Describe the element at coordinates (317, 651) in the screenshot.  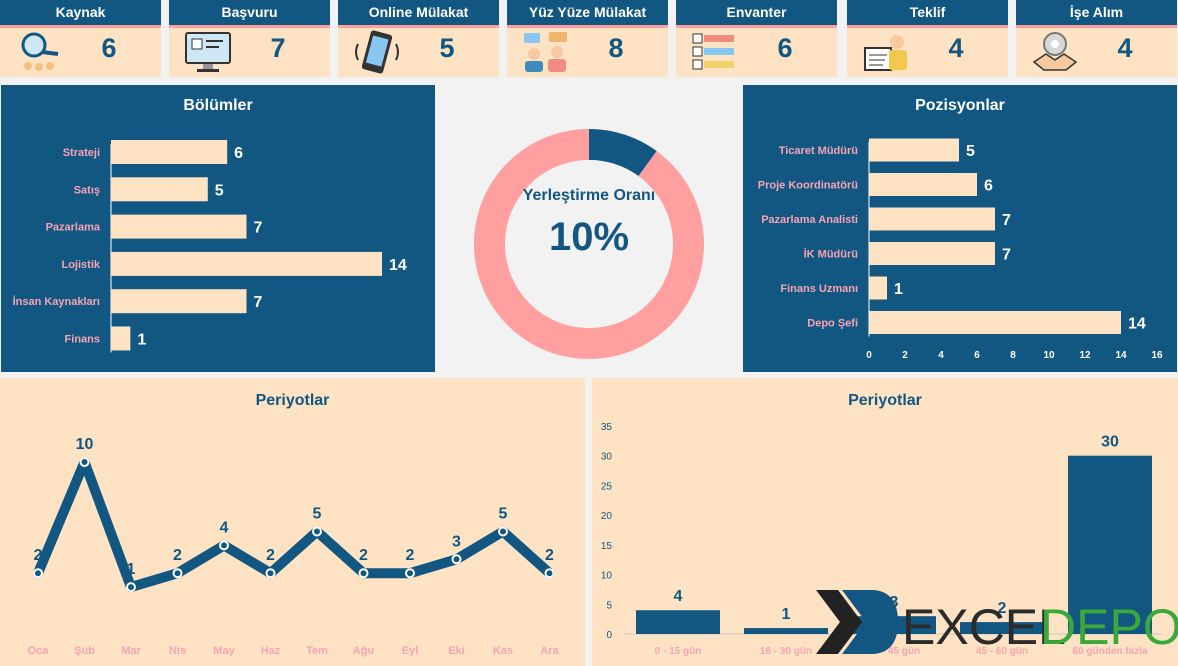
I see `x-tick-label: Tem` at that location.